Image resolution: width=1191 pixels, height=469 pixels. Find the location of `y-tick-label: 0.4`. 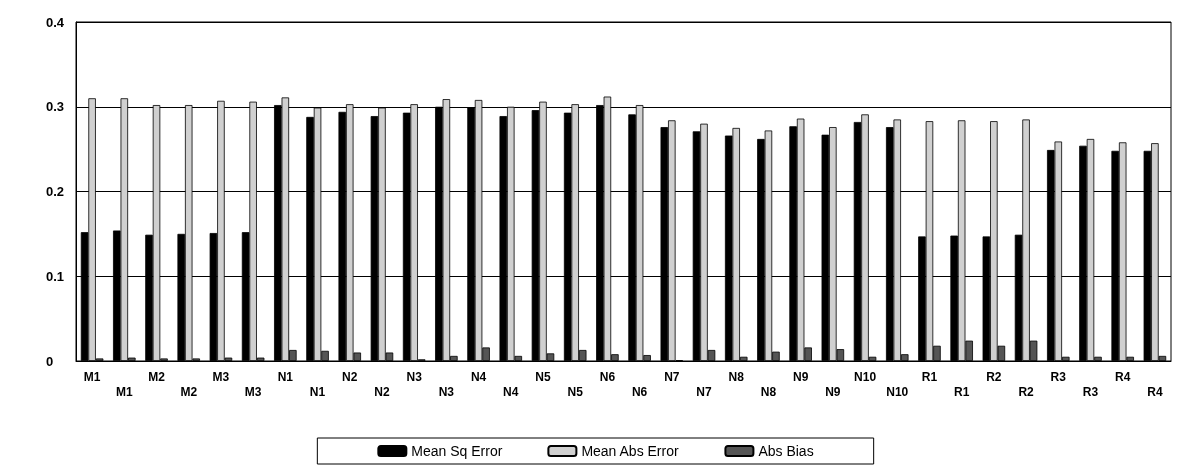

y-tick-label: 0.4 is located at coordinates (55, 22).